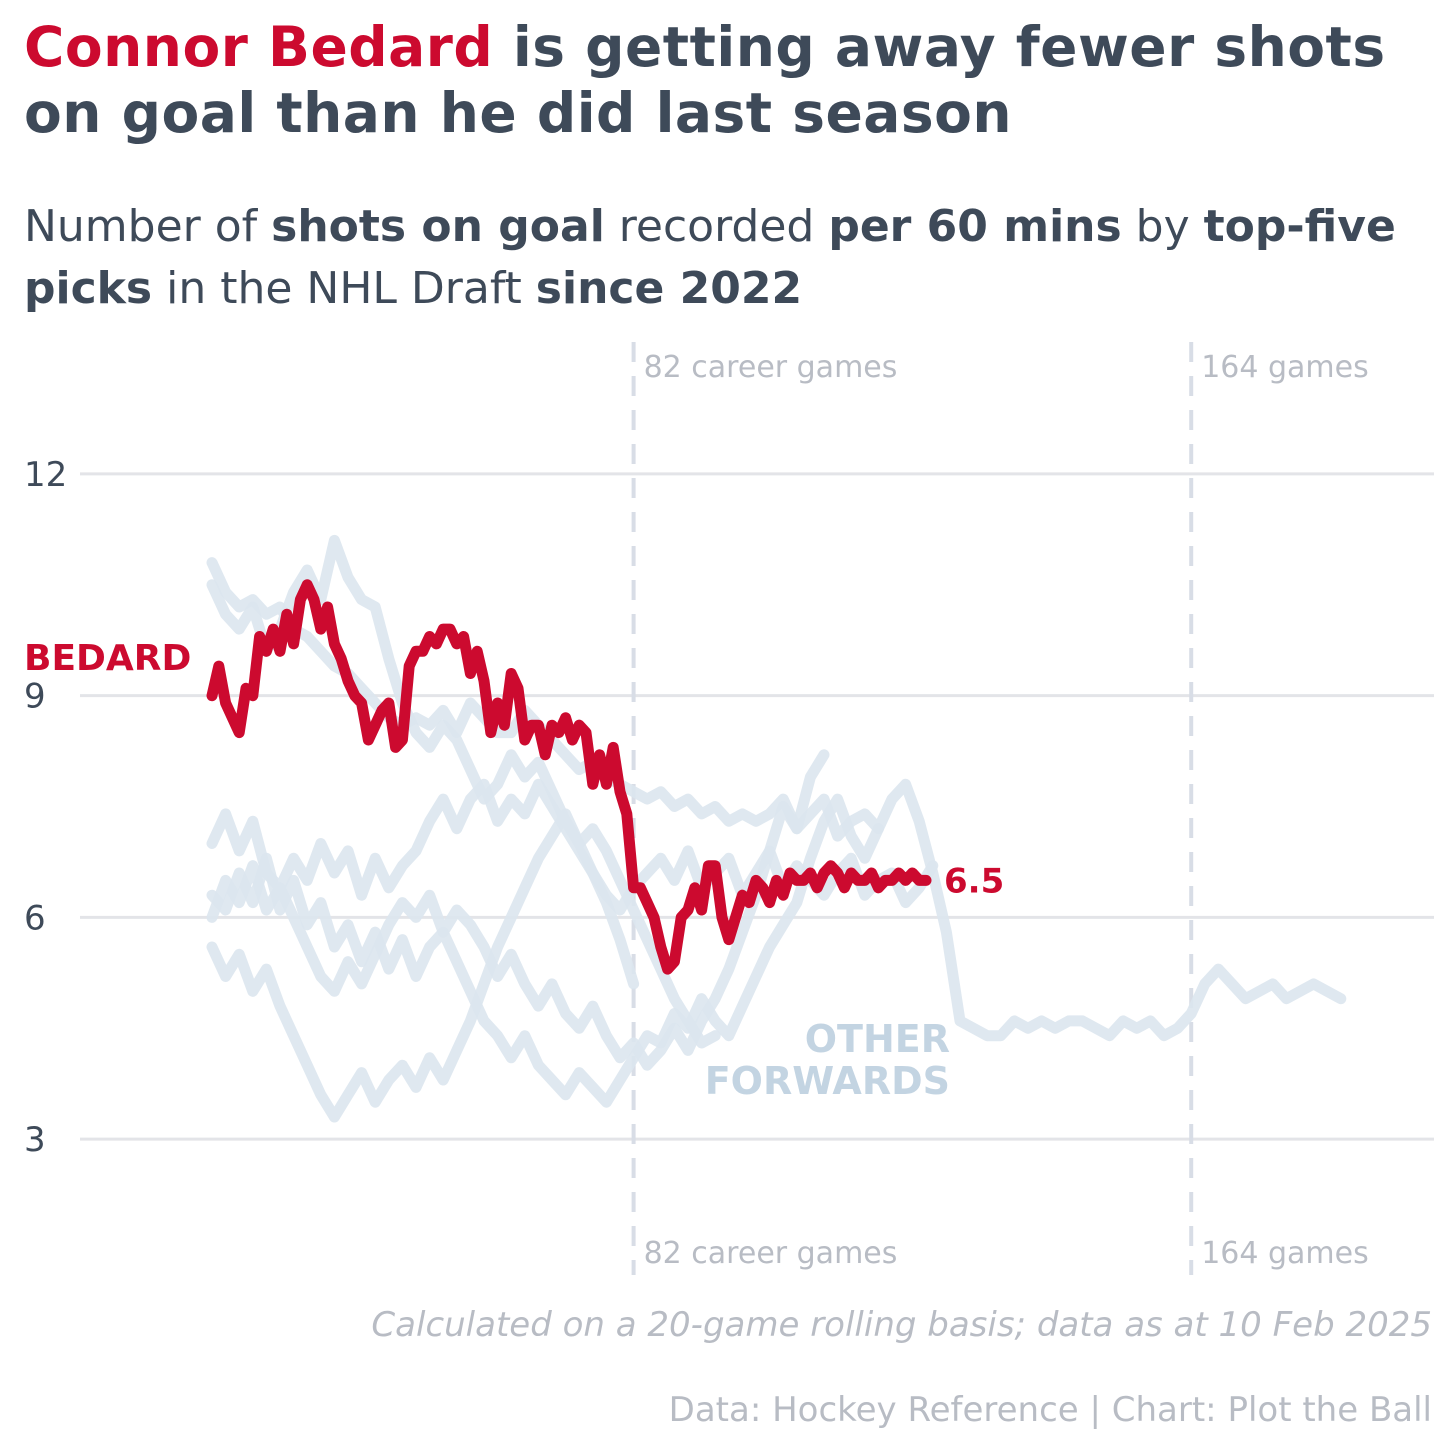 Image resolution: width=1456 pixels, height=1456 pixels. I want to click on y-tick-label: 3, so click(35, 1140).